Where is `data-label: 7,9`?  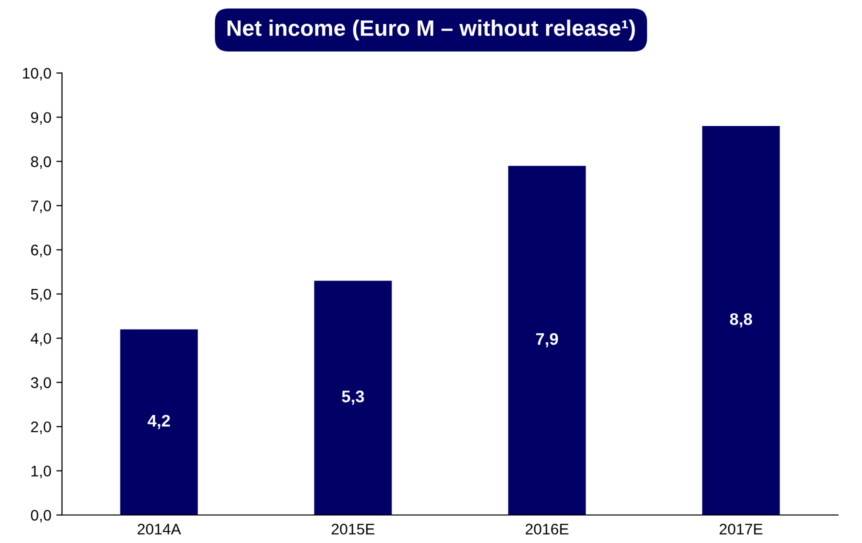 data-label: 7,9 is located at coordinates (547, 340).